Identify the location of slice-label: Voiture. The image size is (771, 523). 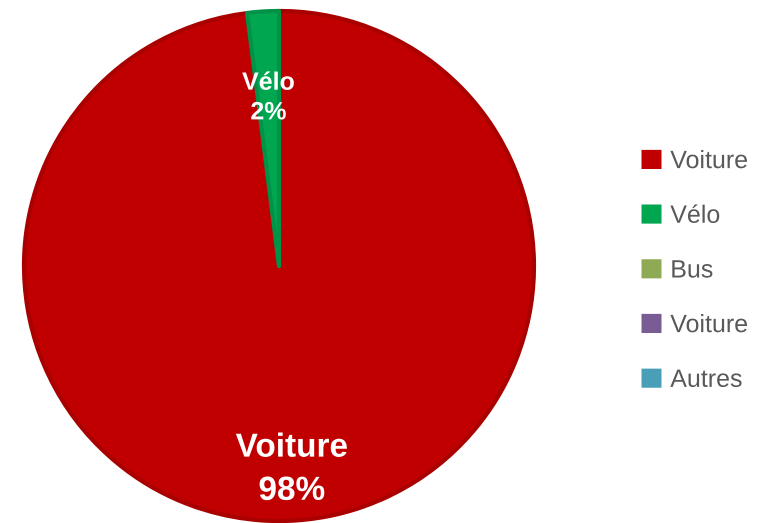
(291, 444).